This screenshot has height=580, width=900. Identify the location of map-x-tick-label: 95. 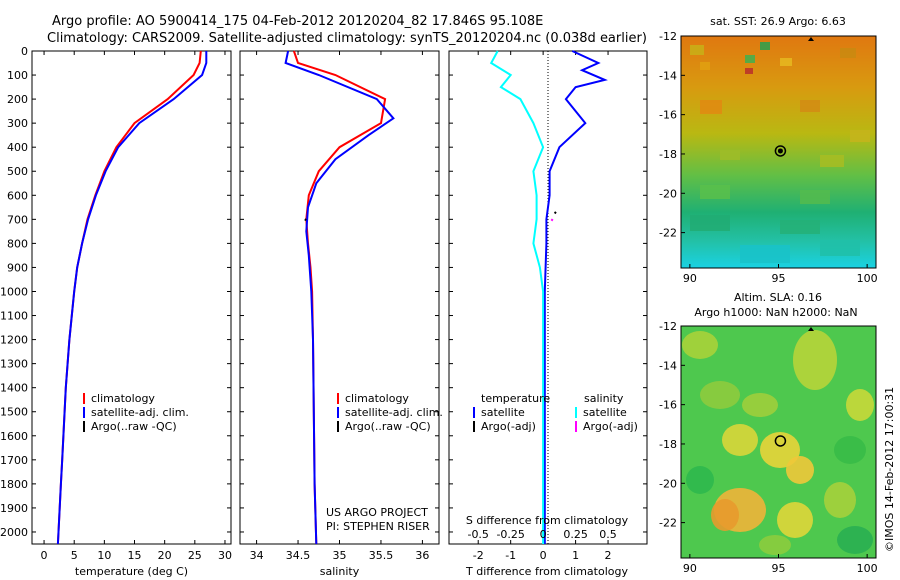
(779, 568).